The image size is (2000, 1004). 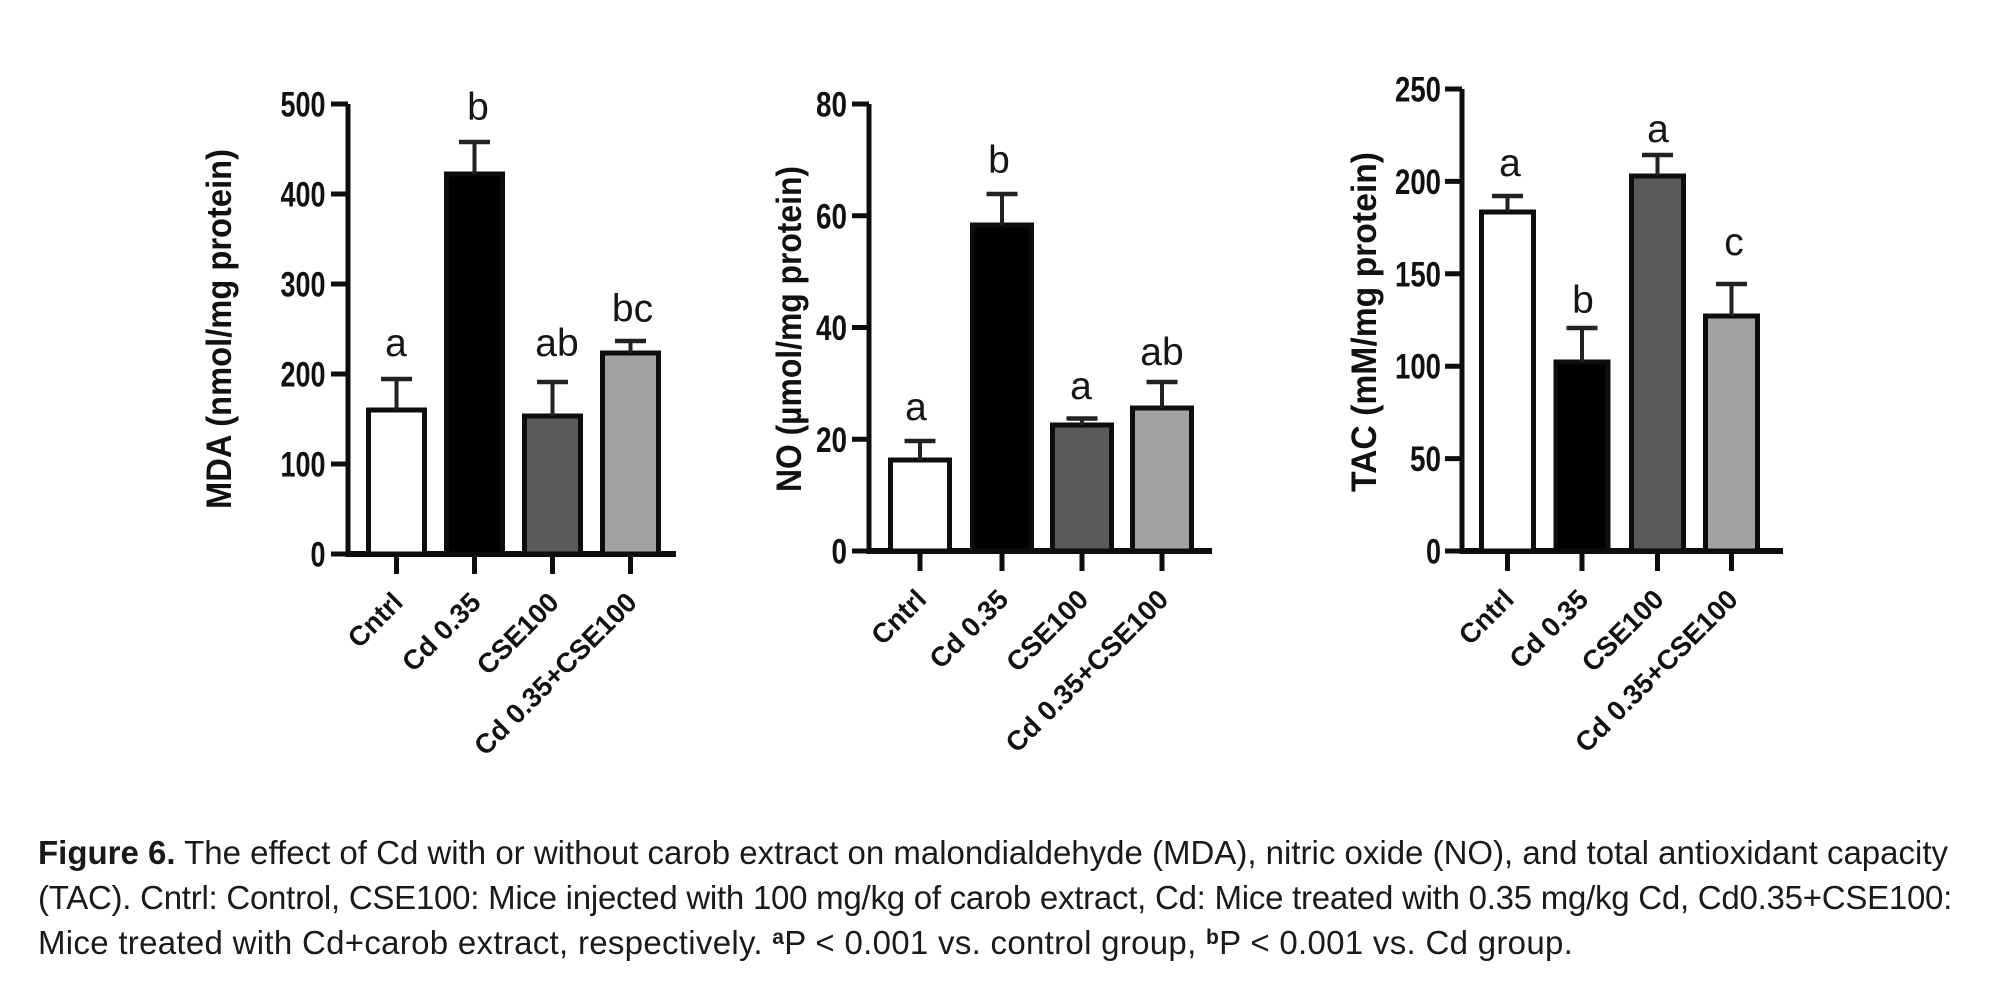 What do you see at coordinates (303, 105) in the screenshot?
I see `svg-text: 500` at bounding box center [303, 105].